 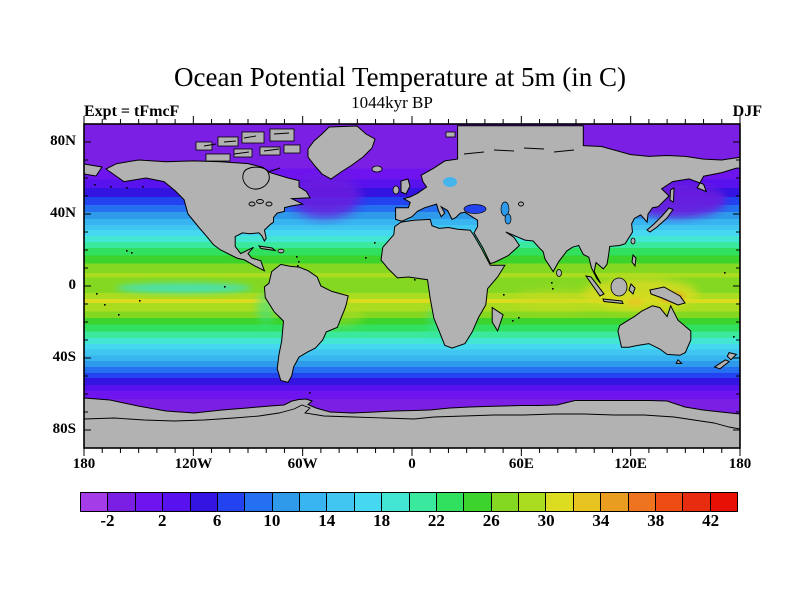 I want to click on antarctic-coastline, so click(x=412, y=417).